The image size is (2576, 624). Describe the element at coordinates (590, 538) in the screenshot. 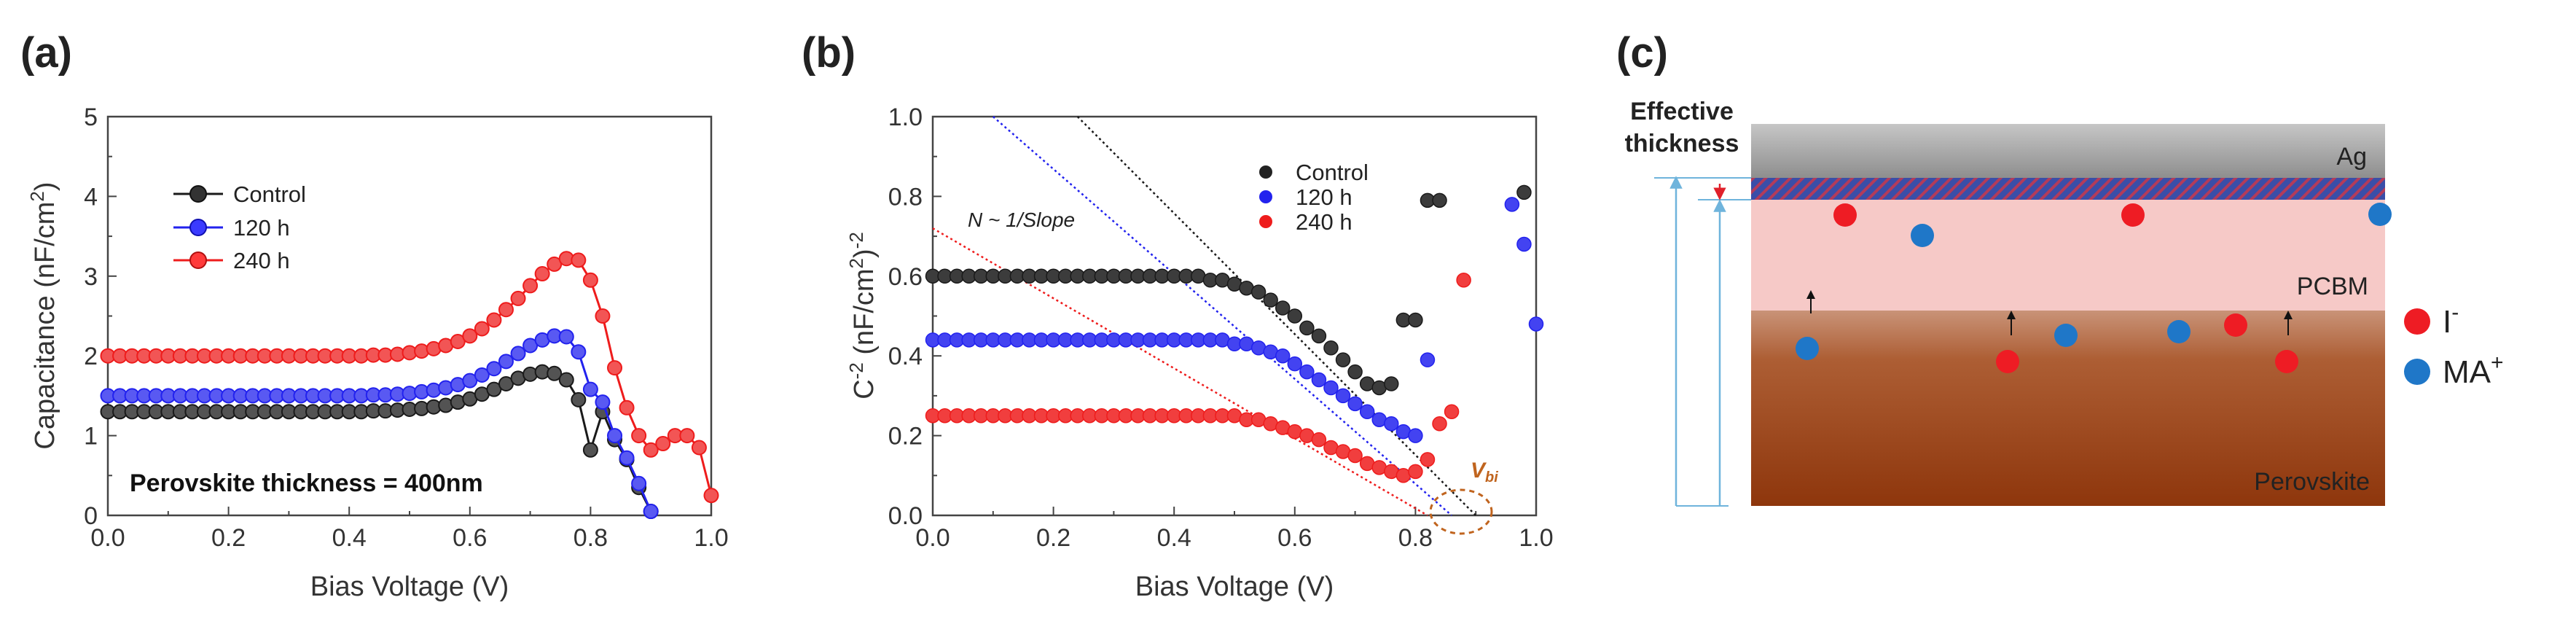

I see `x-tick-label-a: 0.8` at that location.